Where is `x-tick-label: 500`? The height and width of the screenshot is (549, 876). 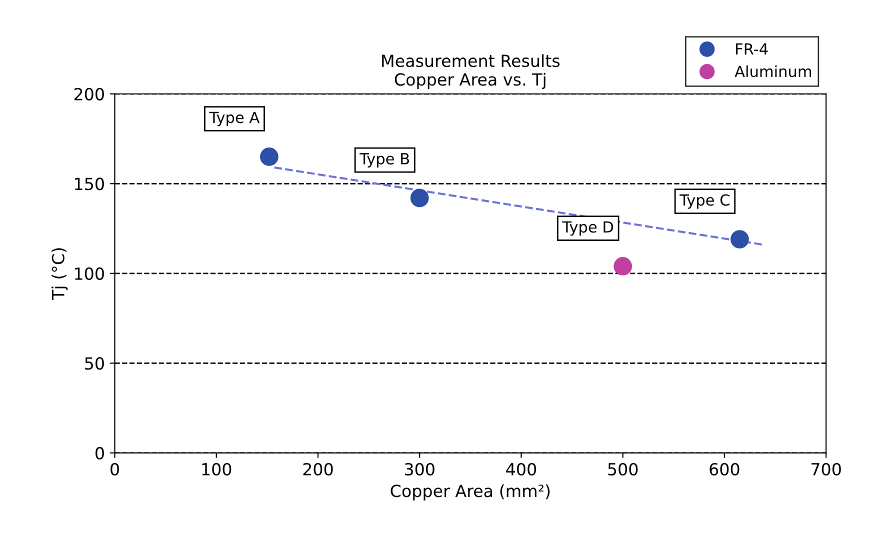 x-tick-label: 500 is located at coordinates (623, 469).